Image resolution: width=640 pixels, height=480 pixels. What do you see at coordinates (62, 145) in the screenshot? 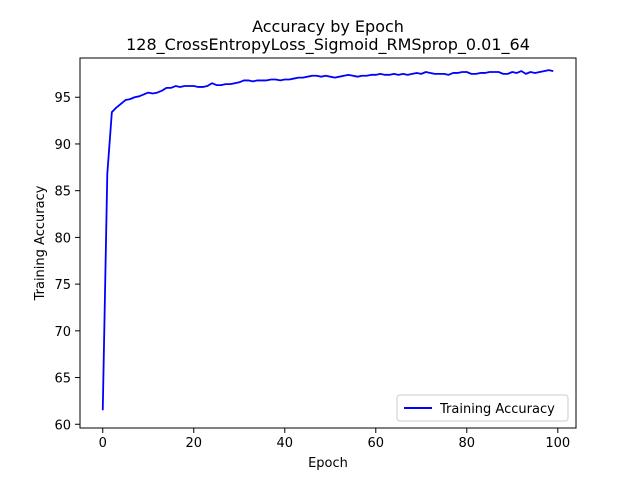
I see `y-tick-label: 90` at bounding box center [62, 145].